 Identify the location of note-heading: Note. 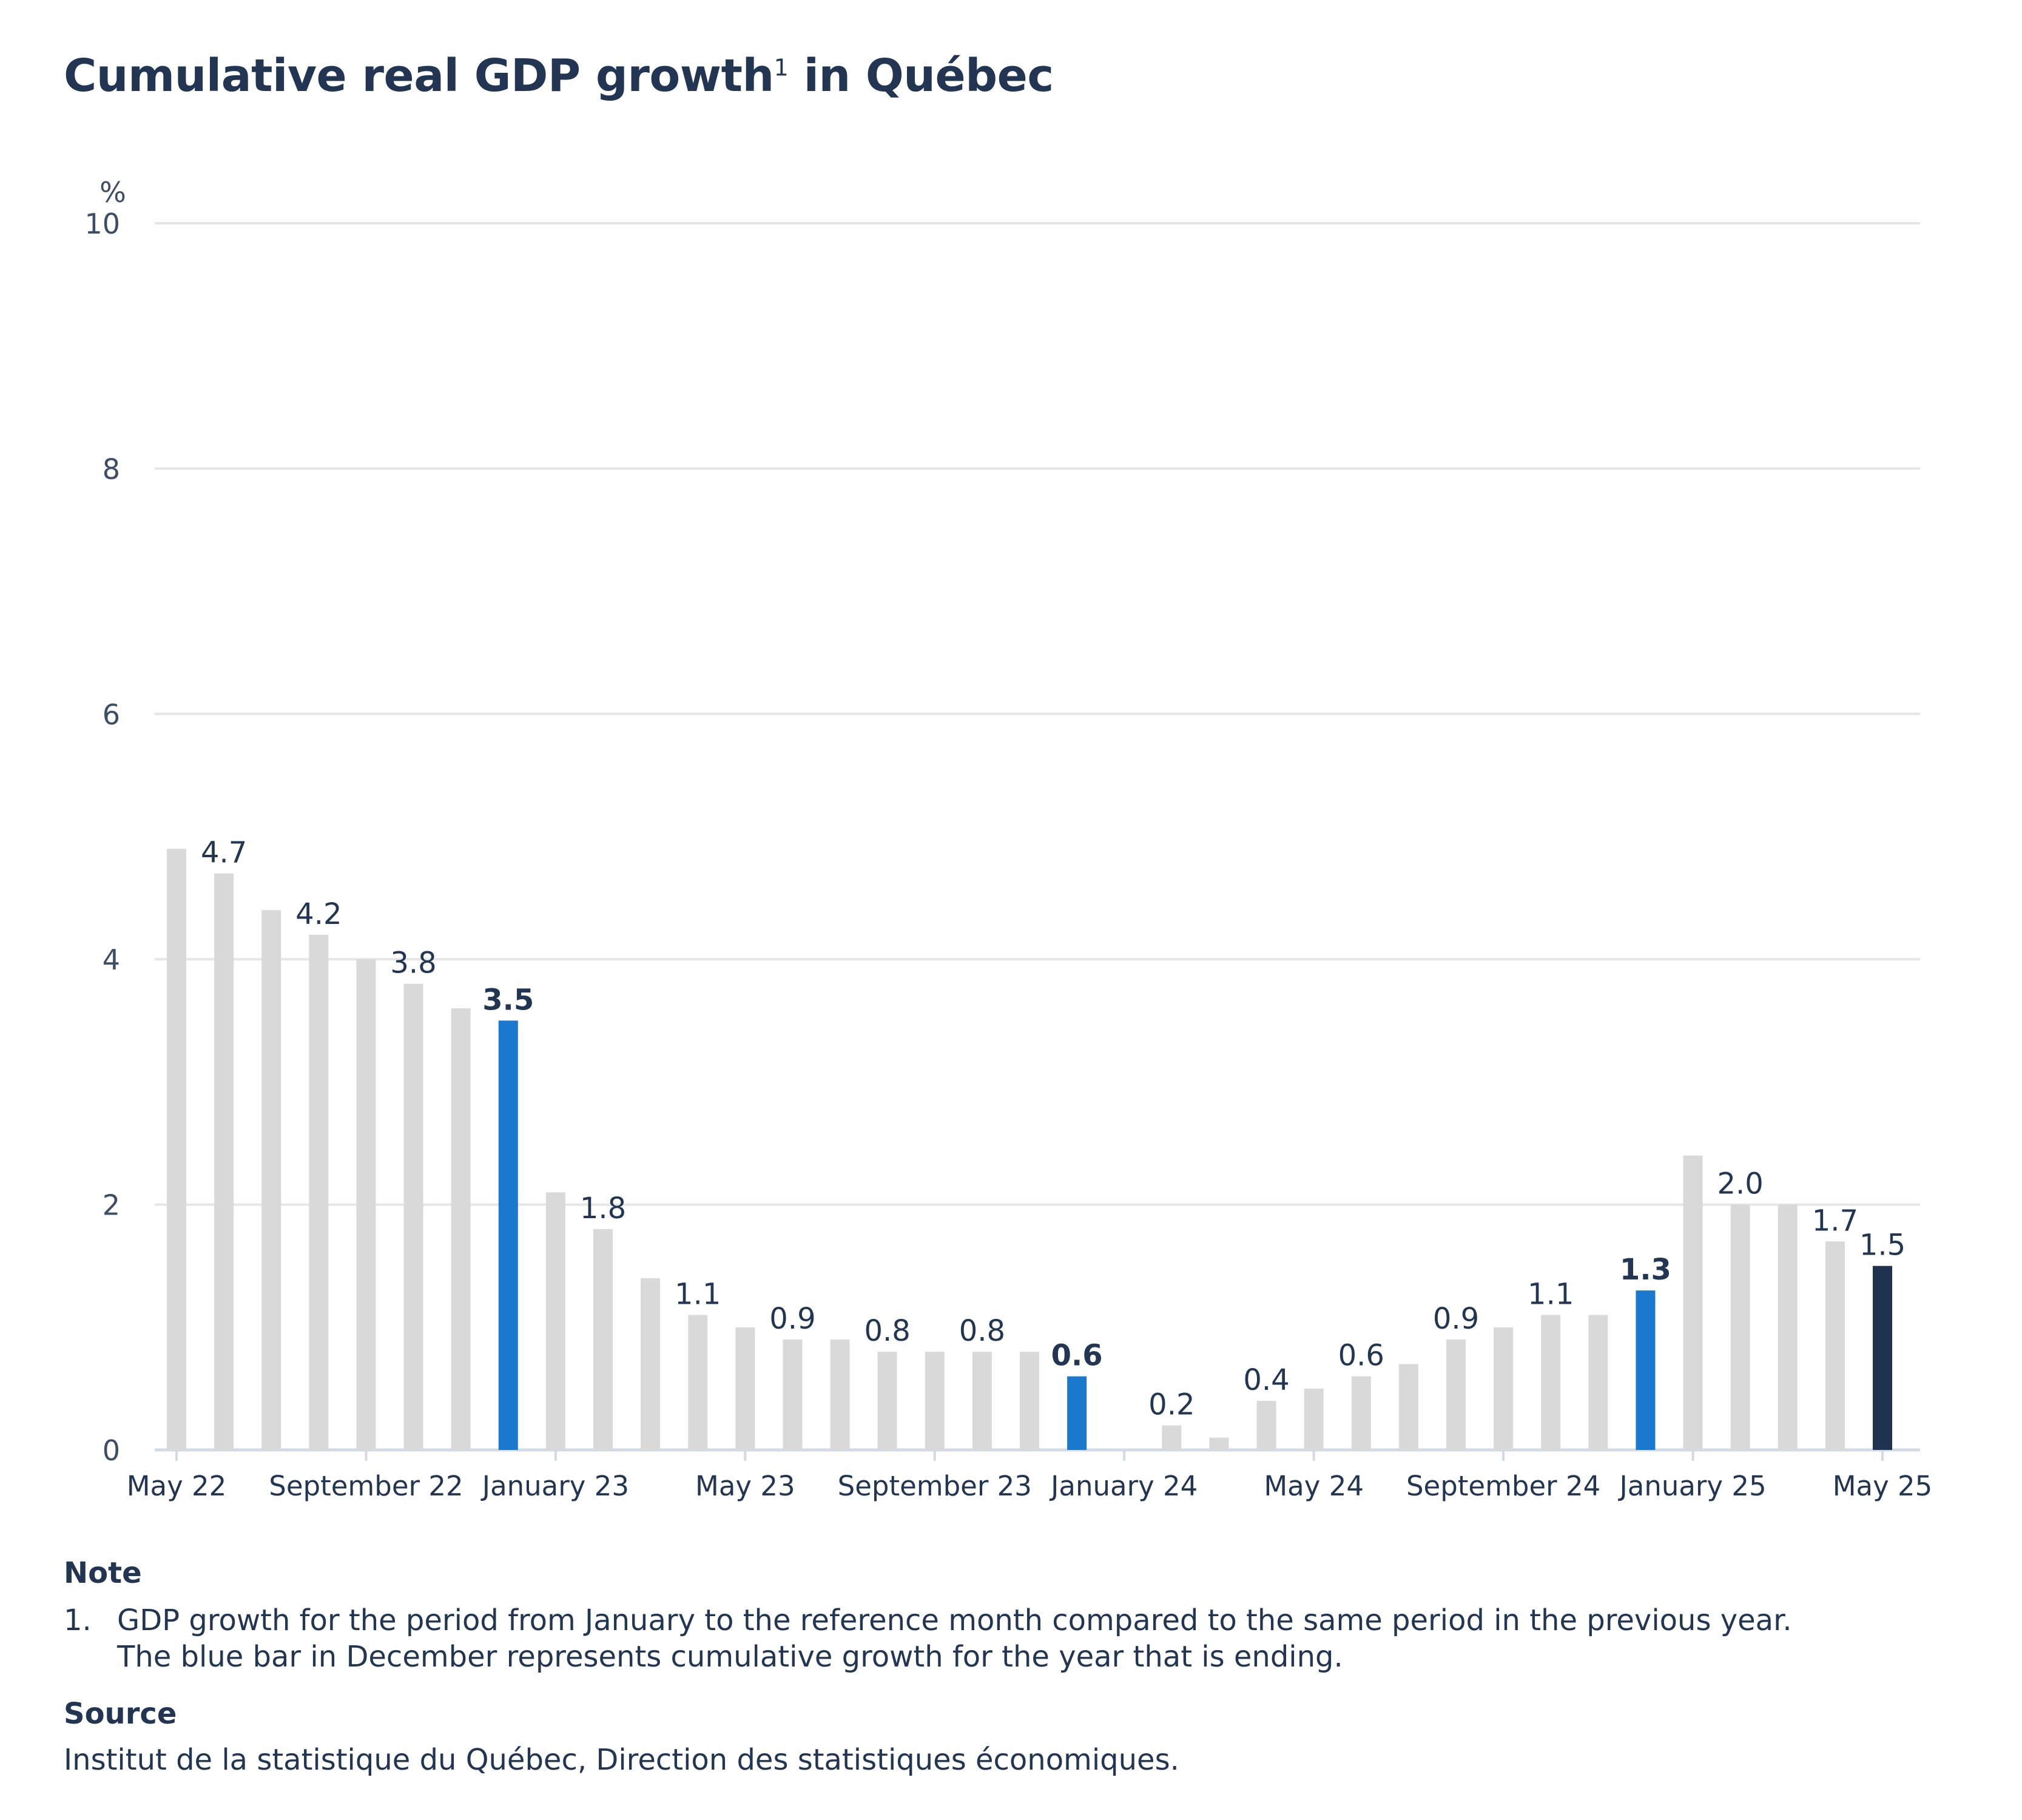
(103, 1573).